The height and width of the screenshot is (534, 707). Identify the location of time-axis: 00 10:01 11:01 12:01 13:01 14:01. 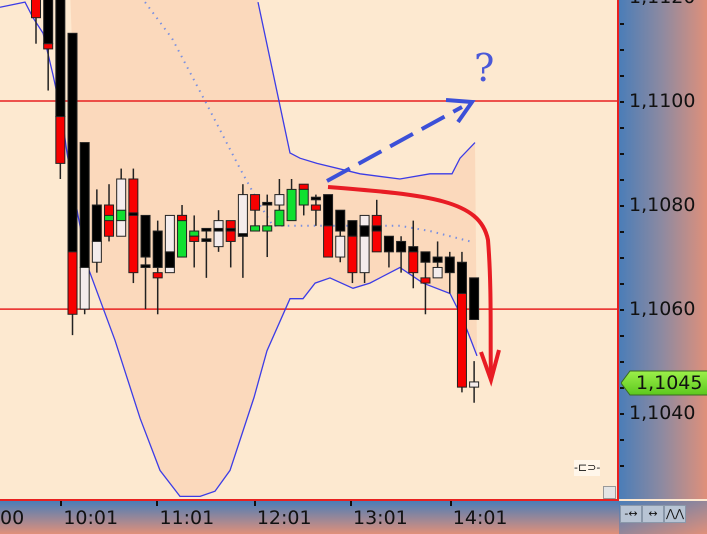
(309, 517).